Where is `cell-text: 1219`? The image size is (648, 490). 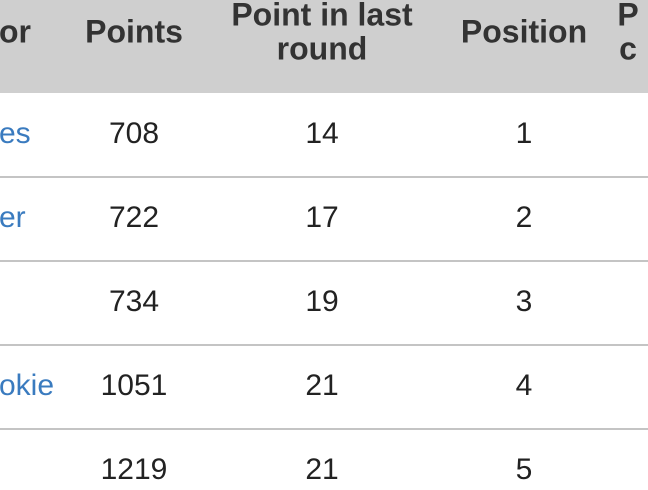
cell-text: 1219 is located at coordinates (134, 469).